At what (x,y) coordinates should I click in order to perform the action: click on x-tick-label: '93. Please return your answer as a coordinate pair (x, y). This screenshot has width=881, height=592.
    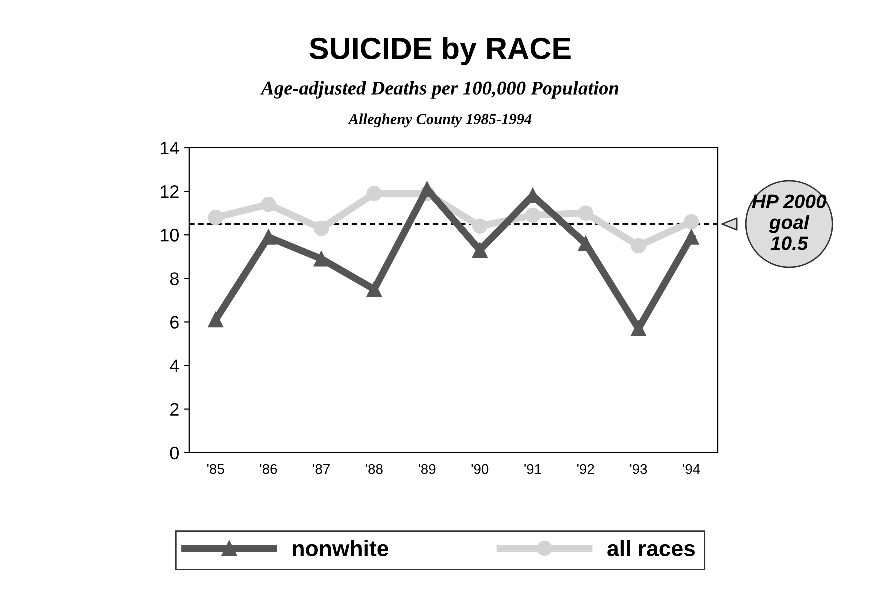
    Looking at the image, I should click on (639, 469).